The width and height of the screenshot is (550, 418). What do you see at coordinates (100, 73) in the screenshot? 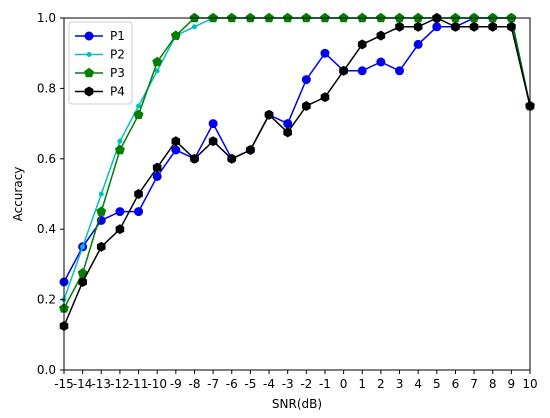
I see `legend-item-p3: P3` at bounding box center [100, 73].